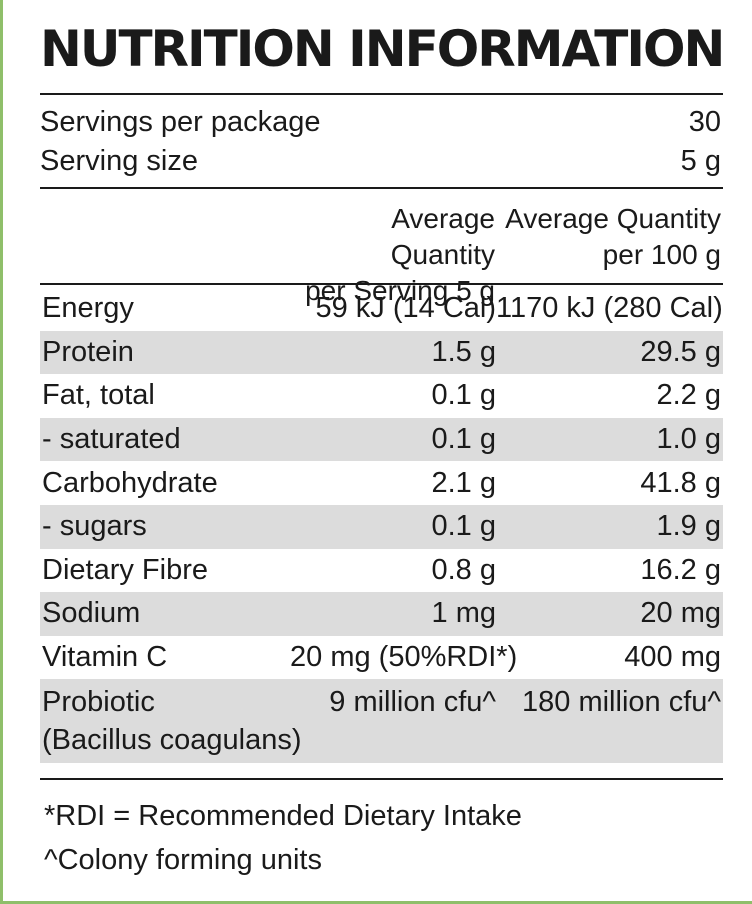 The width and height of the screenshot is (752, 904). What do you see at coordinates (130, 482) in the screenshot?
I see `nutrient-name: Carbohydrate` at bounding box center [130, 482].